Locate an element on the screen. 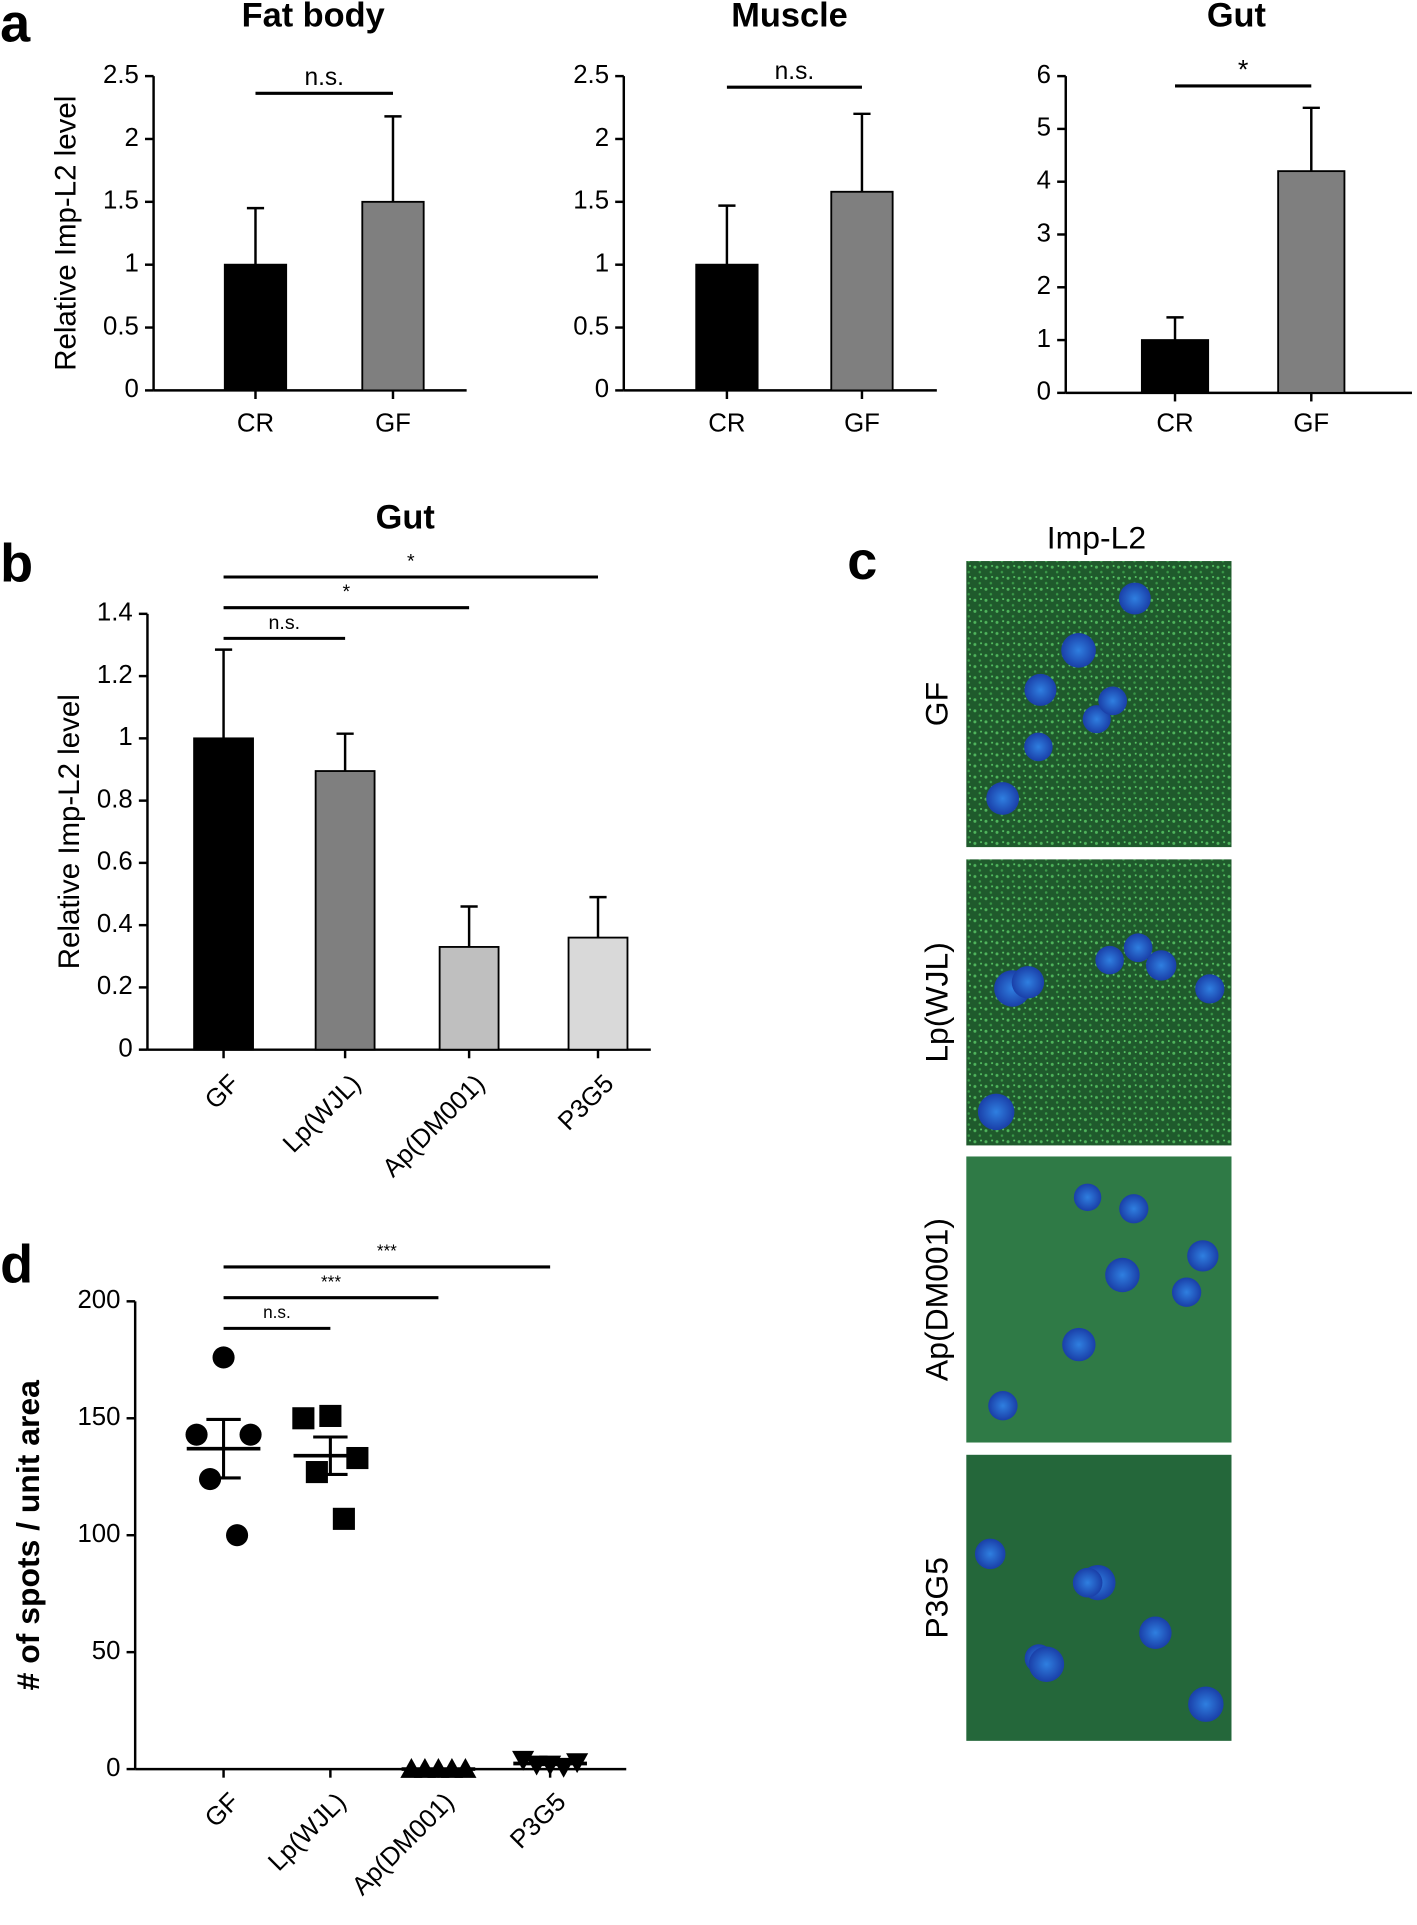 This screenshot has width=1417, height=1925. x-tick-label: Lp(WJL) is located at coordinates (322, 1114).